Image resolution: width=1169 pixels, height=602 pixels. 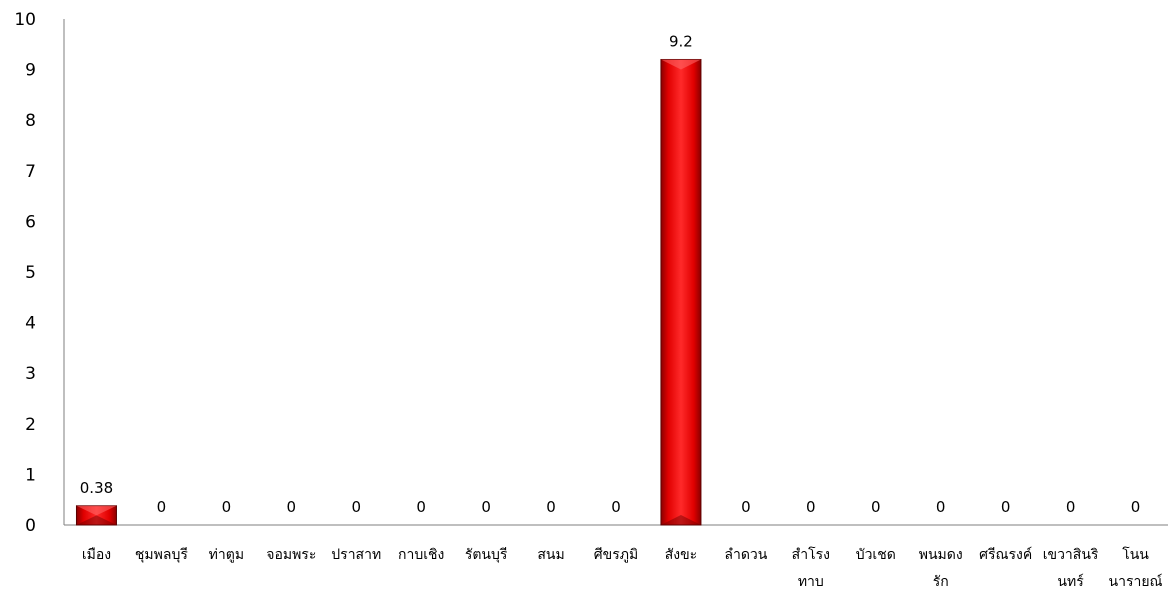 I want to click on y-tick-label: 3, so click(x=30, y=374).